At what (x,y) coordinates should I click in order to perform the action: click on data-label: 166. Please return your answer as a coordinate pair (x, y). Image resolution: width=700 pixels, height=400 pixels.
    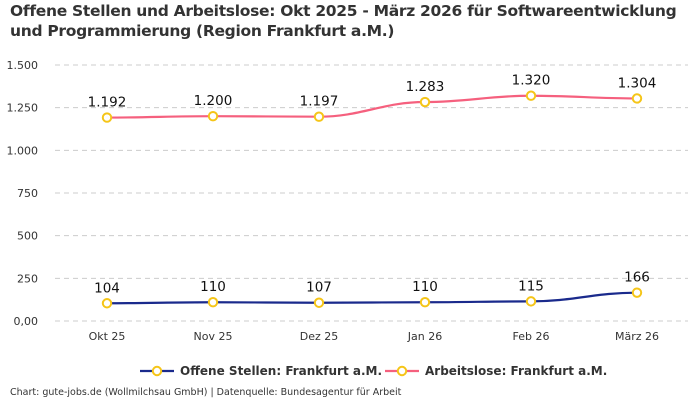
    Looking at the image, I should click on (637, 278).